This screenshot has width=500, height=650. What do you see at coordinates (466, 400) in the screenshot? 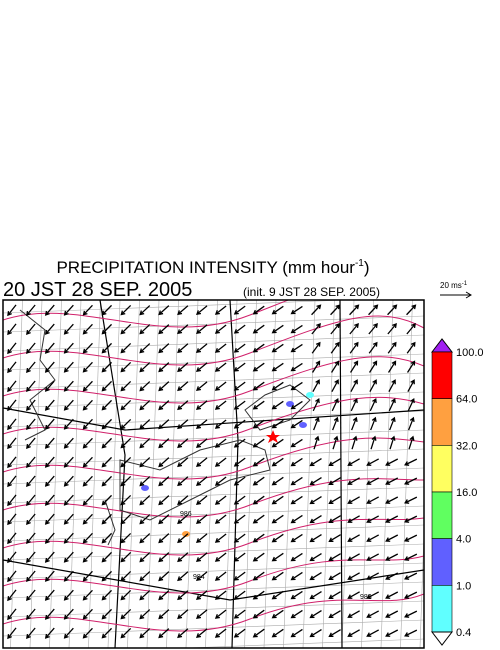
I see `colorbar-label: 64.0` at bounding box center [466, 400].